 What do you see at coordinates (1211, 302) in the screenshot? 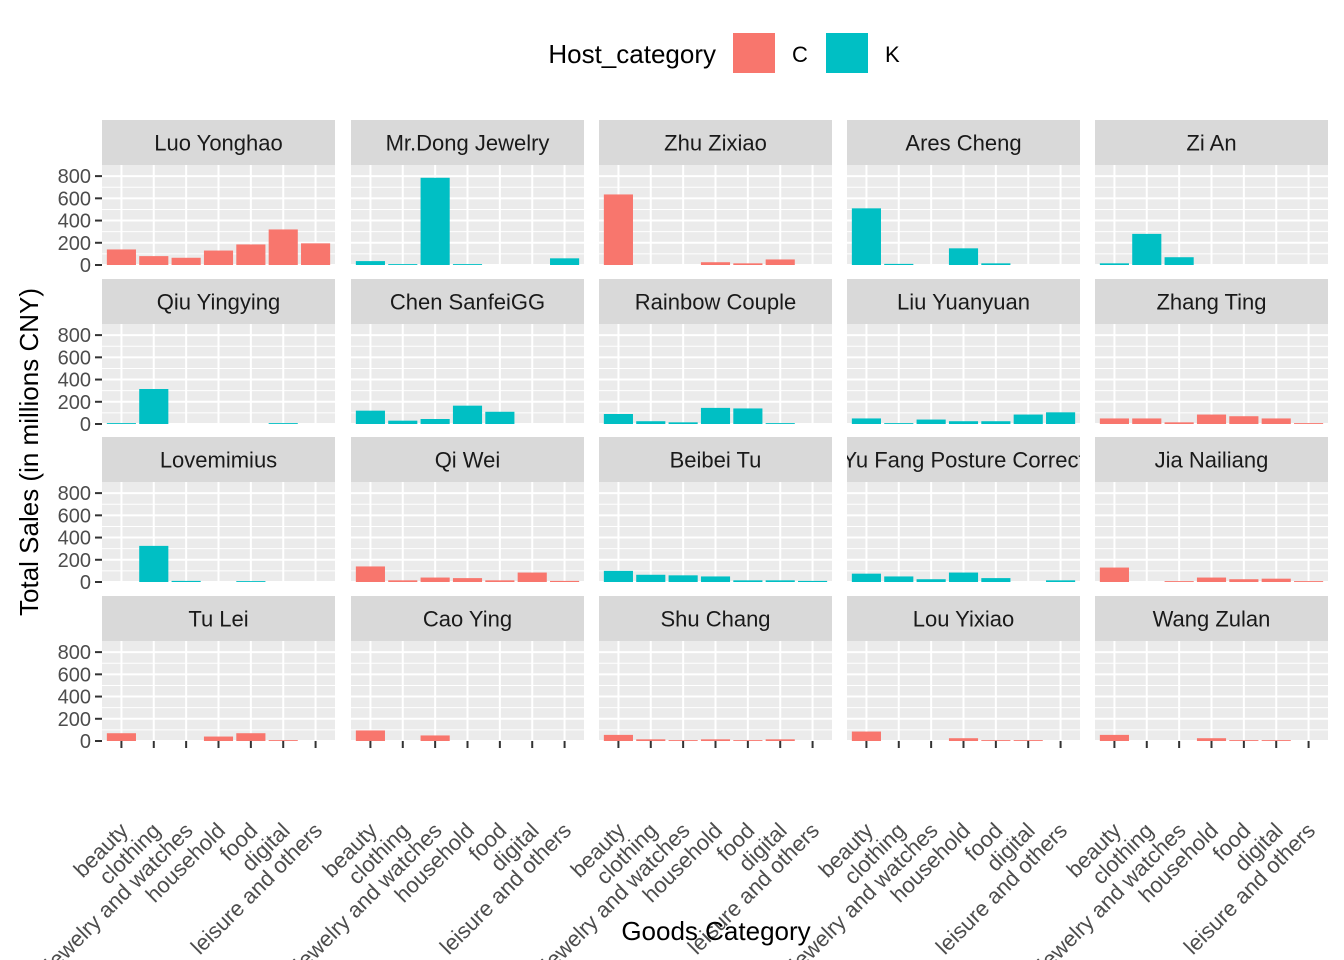
I see `facet-title: Zhang Ting` at bounding box center [1211, 302].